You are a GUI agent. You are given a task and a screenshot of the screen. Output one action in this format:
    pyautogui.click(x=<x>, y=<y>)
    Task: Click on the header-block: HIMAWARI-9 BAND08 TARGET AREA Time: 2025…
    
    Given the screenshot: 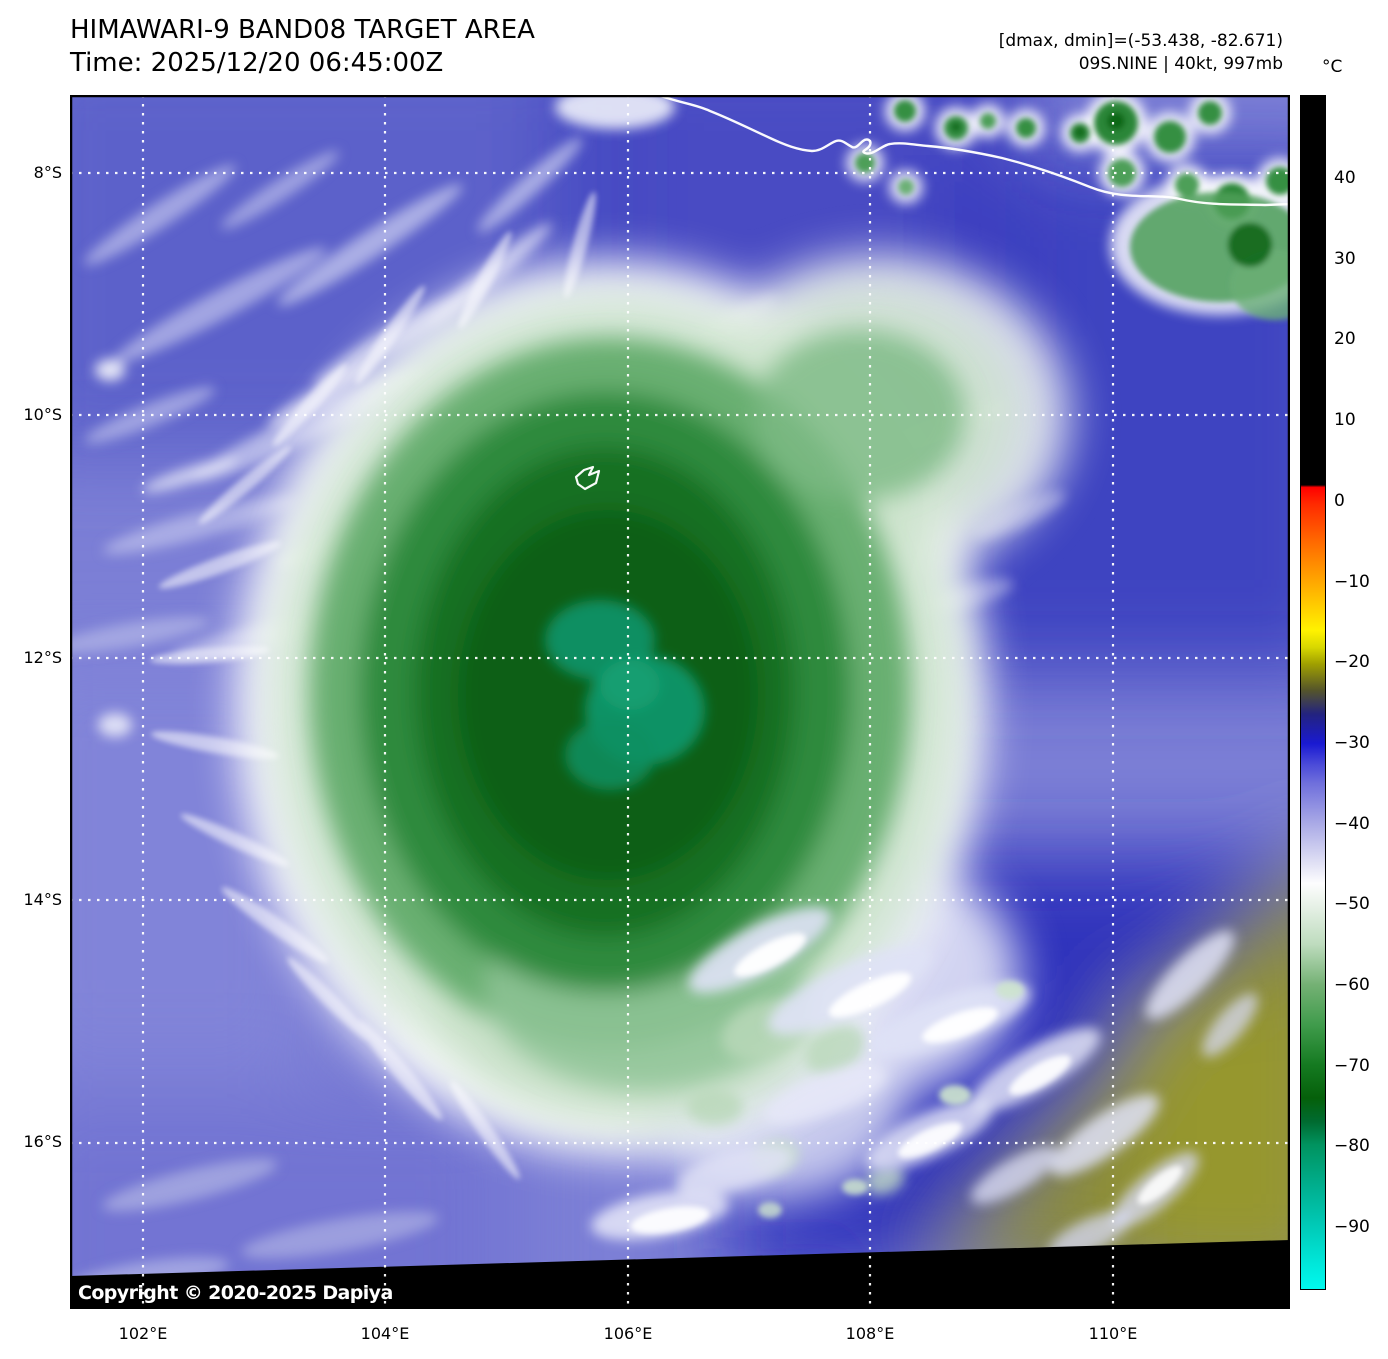 What is the action you would take?
    pyautogui.click(x=302, y=47)
    